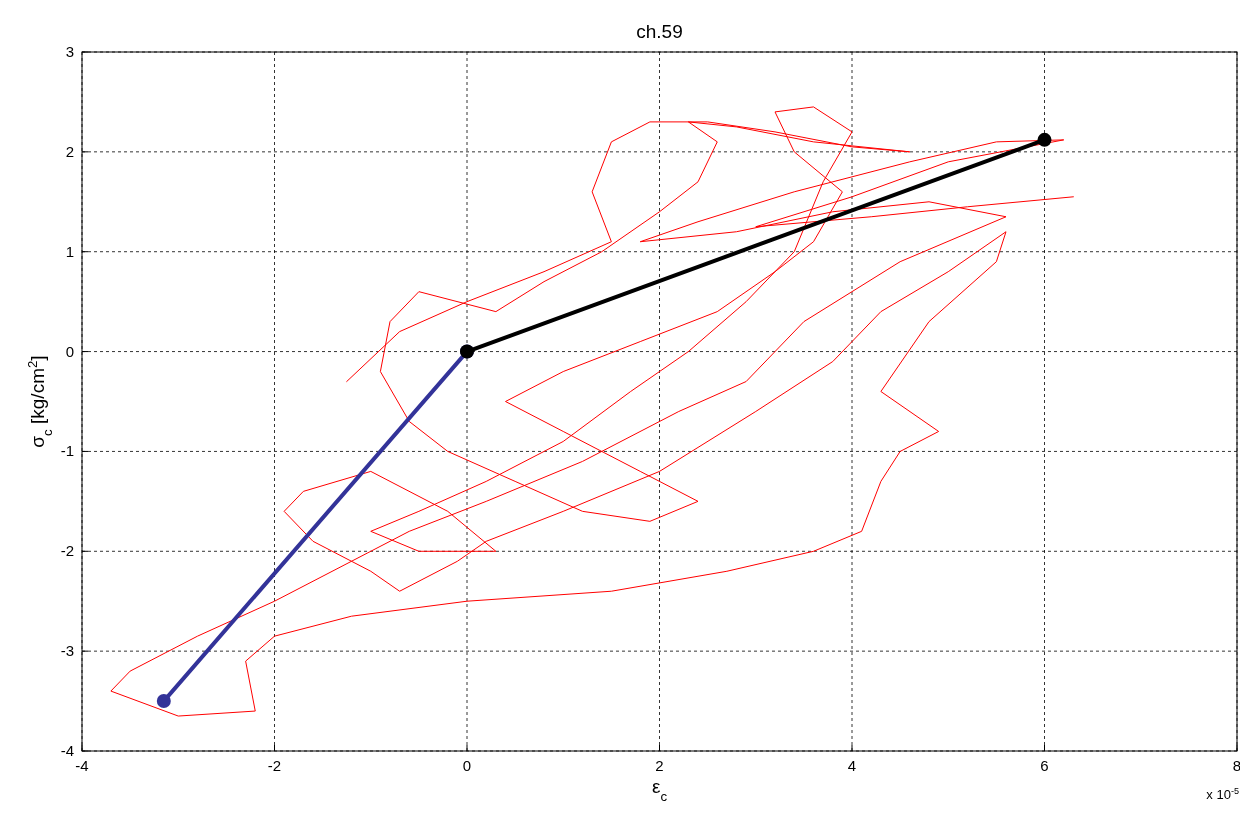 Image resolution: width=1248 pixels, height=814 pixels. I want to click on x-tick-label: 6, so click(1044, 765).